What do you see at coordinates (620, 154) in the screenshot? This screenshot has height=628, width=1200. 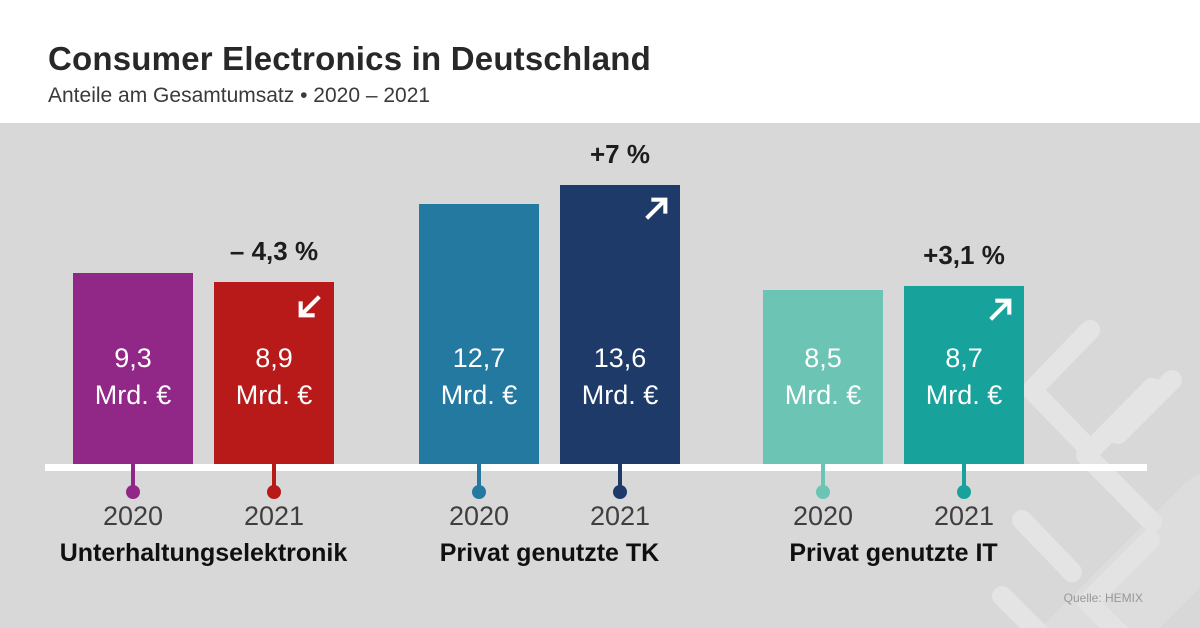 I see `change-percent-label: +7 %` at bounding box center [620, 154].